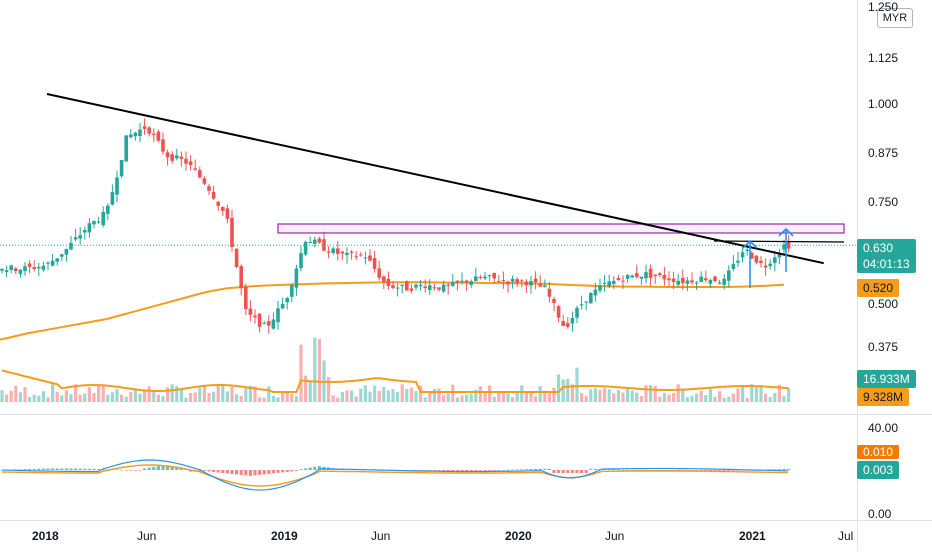 This screenshot has width=932, height=555. What do you see at coordinates (883, 202) in the screenshot?
I see `price-tick-label: 0.750` at bounding box center [883, 202].